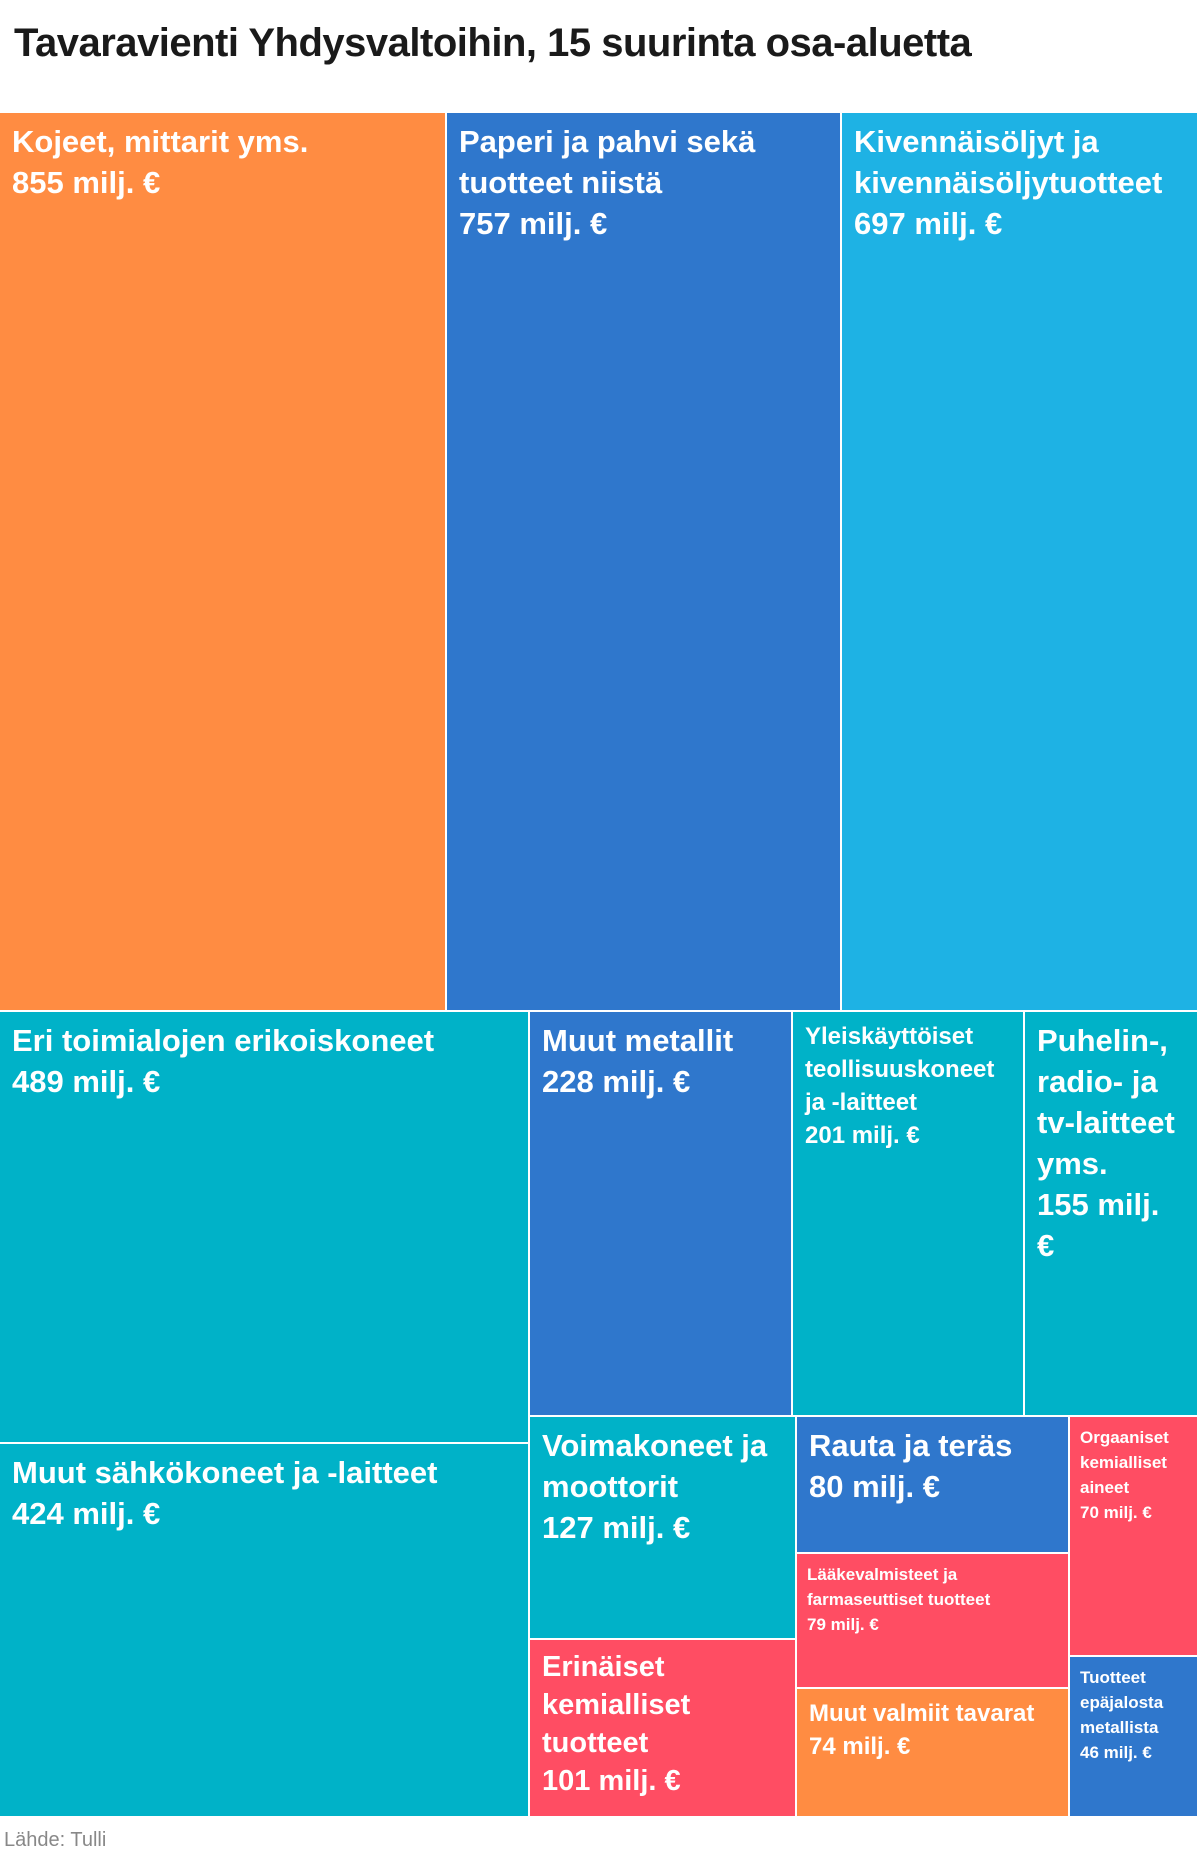  What do you see at coordinates (1106, 1102) in the screenshot?
I see `tile-label: Puhelin-, radio- ja tv-laitteet yms.` at bounding box center [1106, 1102].